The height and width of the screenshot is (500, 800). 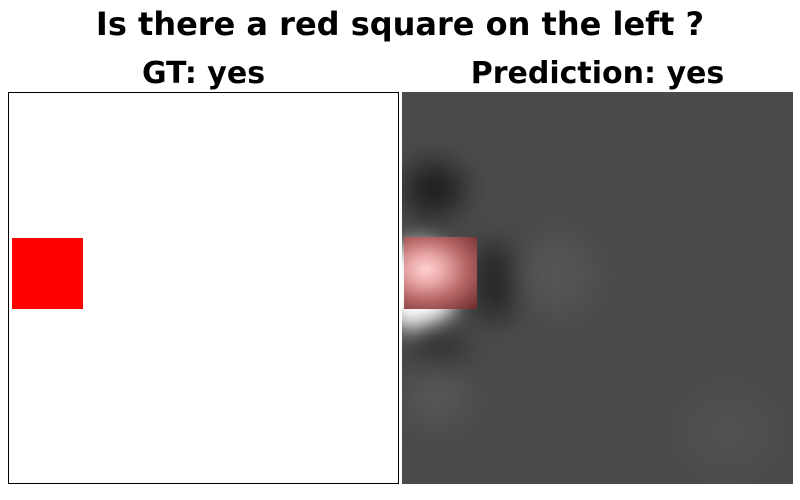 What do you see at coordinates (439, 347) in the screenshot?
I see `heatmap-dark-below` at bounding box center [439, 347].